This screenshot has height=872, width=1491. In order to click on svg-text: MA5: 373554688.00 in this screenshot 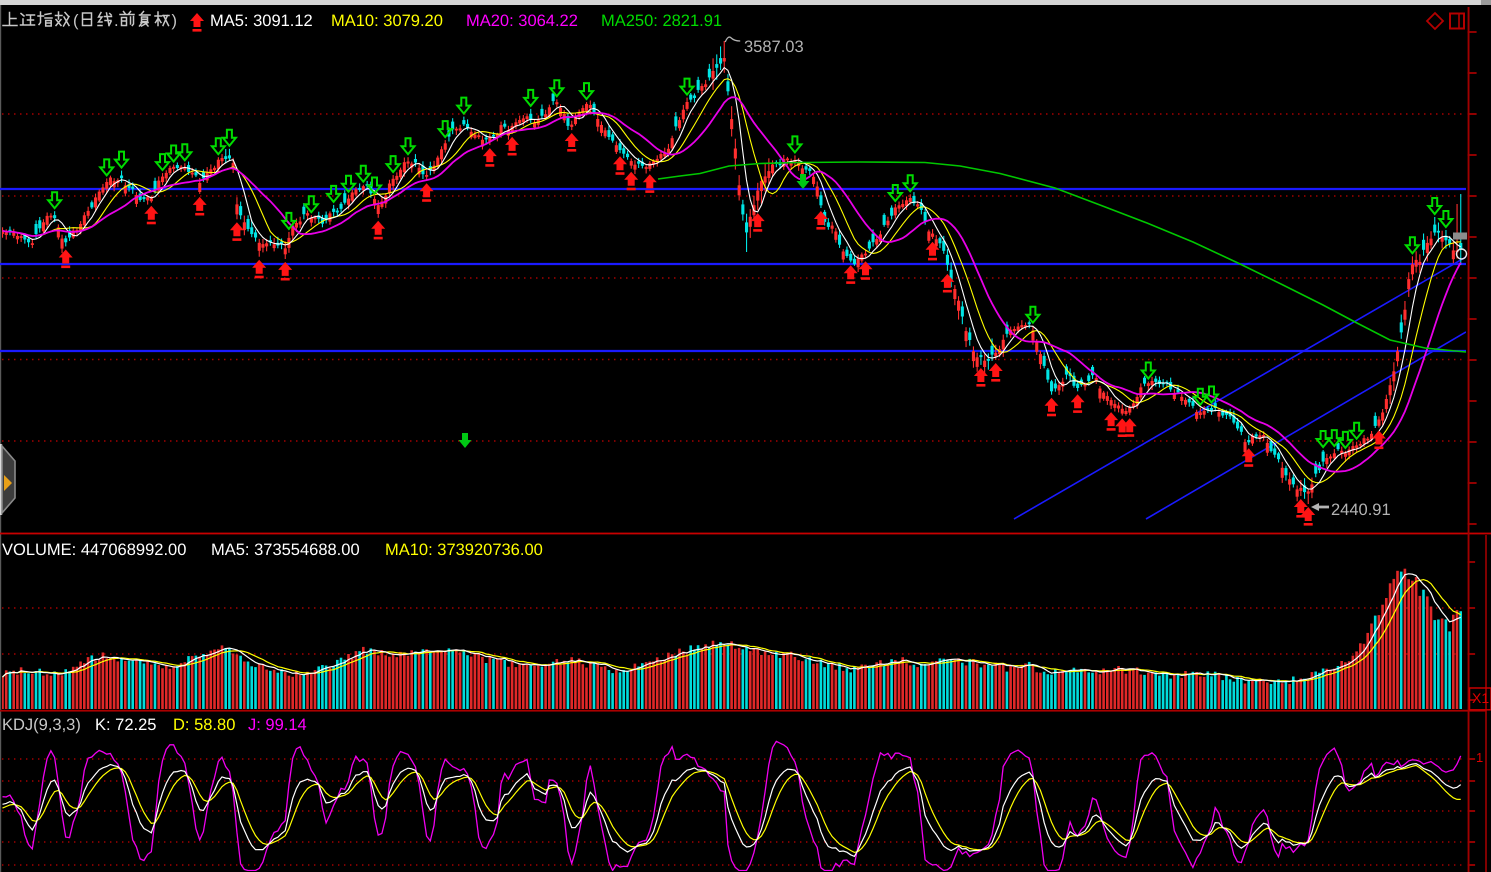, I will do `click(285, 550)`.